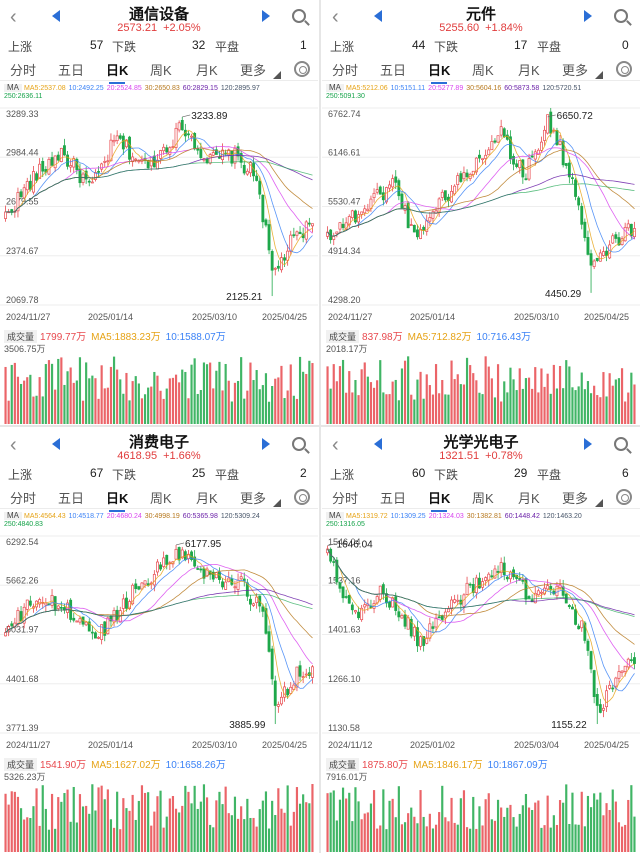 The height and width of the screenshot is (853, 640). Describe the element at coordinates (199, 45) in the screenshot. I see `fall-count: 32` at that location.